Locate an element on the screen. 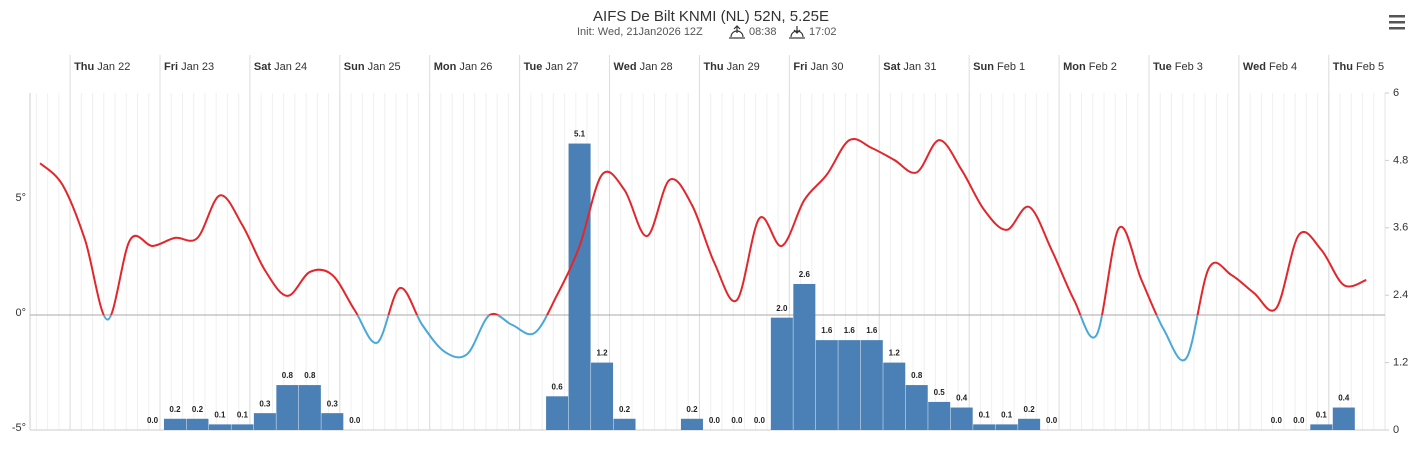 The width and height of the screenshot is (1408, 463). data-label: 0.6 is located at coordinates (558, 386).